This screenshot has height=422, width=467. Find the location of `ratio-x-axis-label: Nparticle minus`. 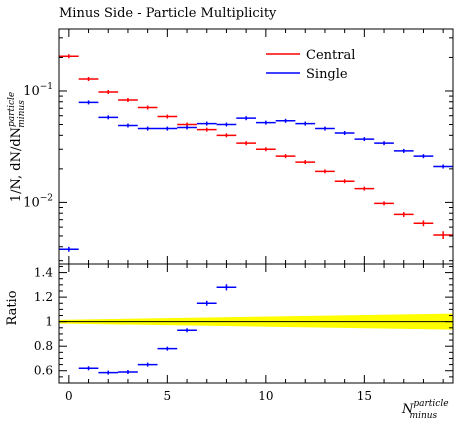

ratio-x-axis-label: Nparticle minus is located at coordinates (425, 410).